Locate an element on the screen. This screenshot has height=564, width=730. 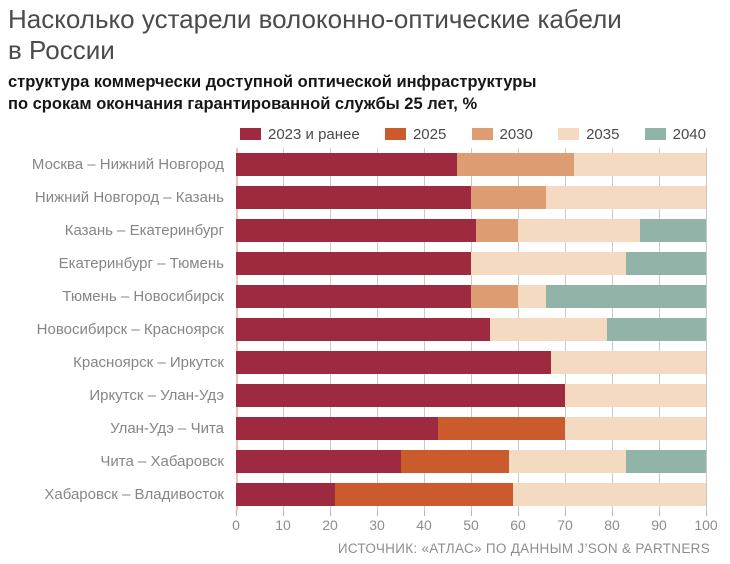
legend-swatch-2035 is located at coordinates (569, 134).